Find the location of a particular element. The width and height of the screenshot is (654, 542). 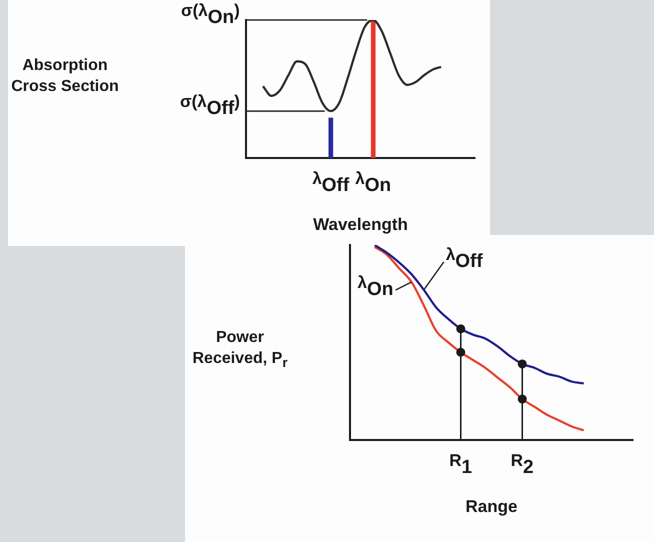

x-axis-title: Wavelength is located at coordinates (360, 224).